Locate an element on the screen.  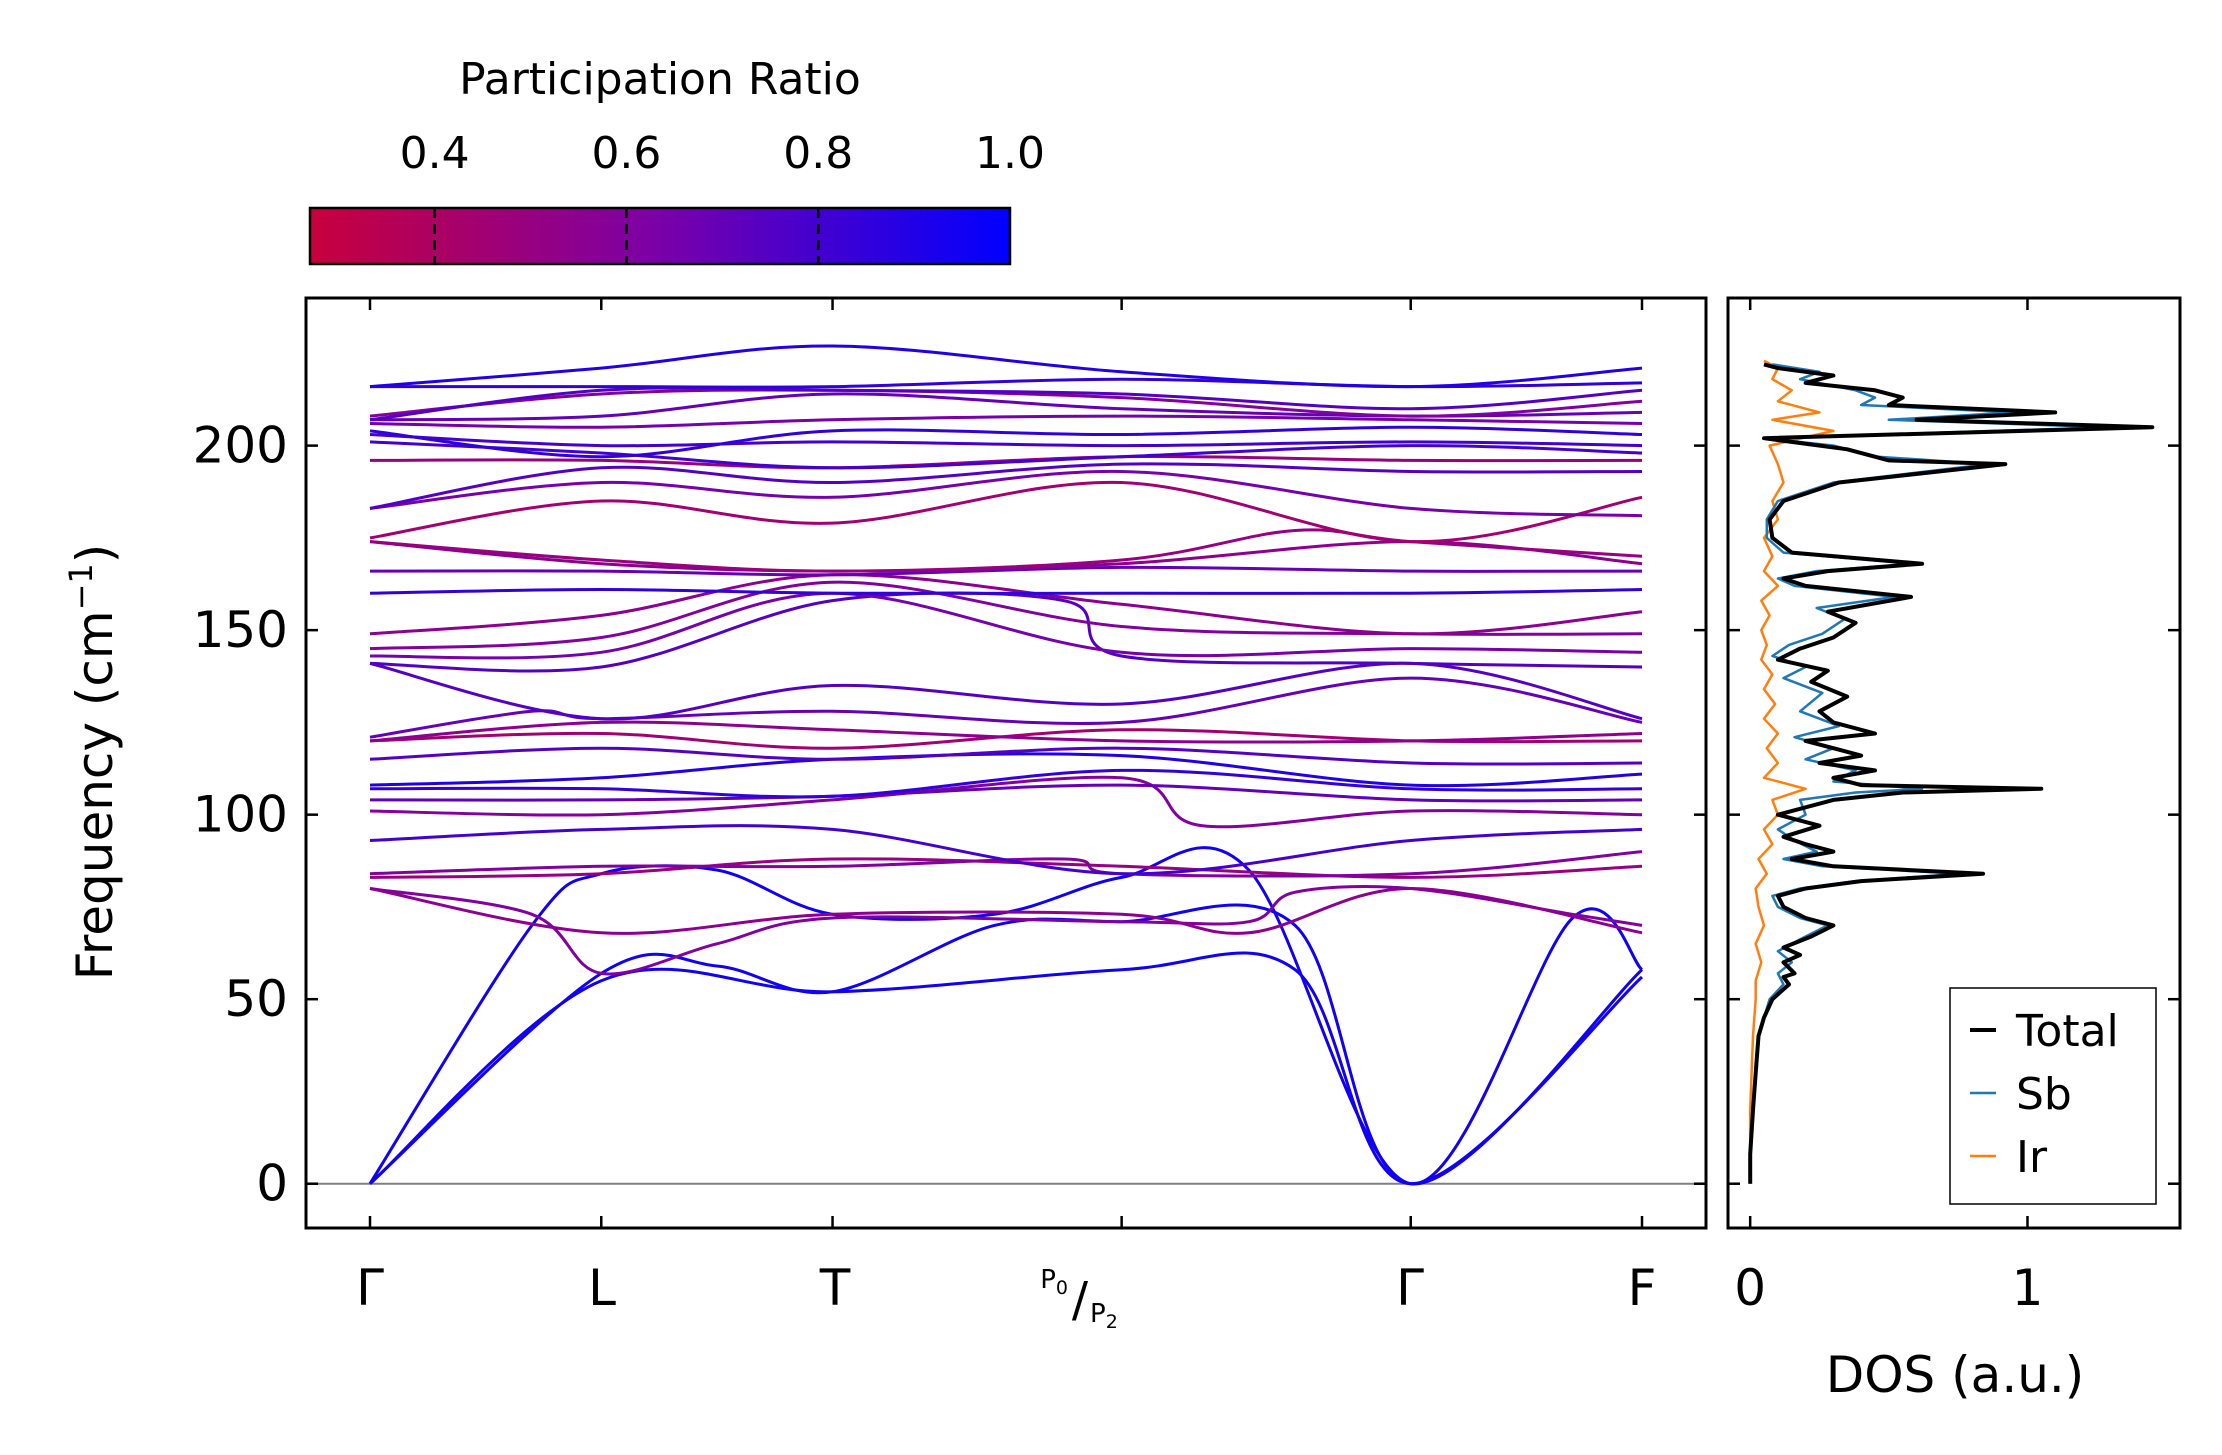
band-ytick-label: 100 is located at coordinates (240, 815).